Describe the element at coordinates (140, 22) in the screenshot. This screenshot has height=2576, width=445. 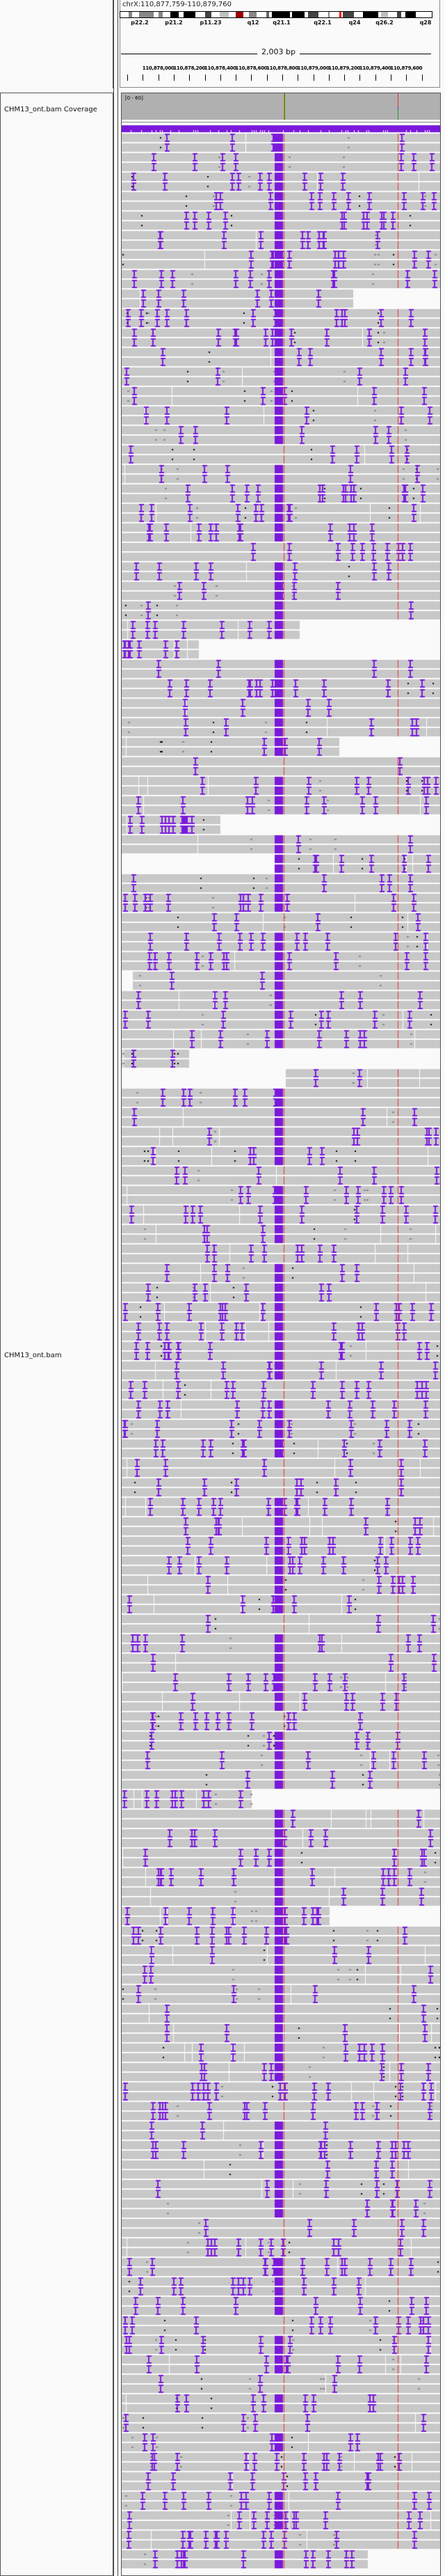
I see `band-label: p22.2` at that location.